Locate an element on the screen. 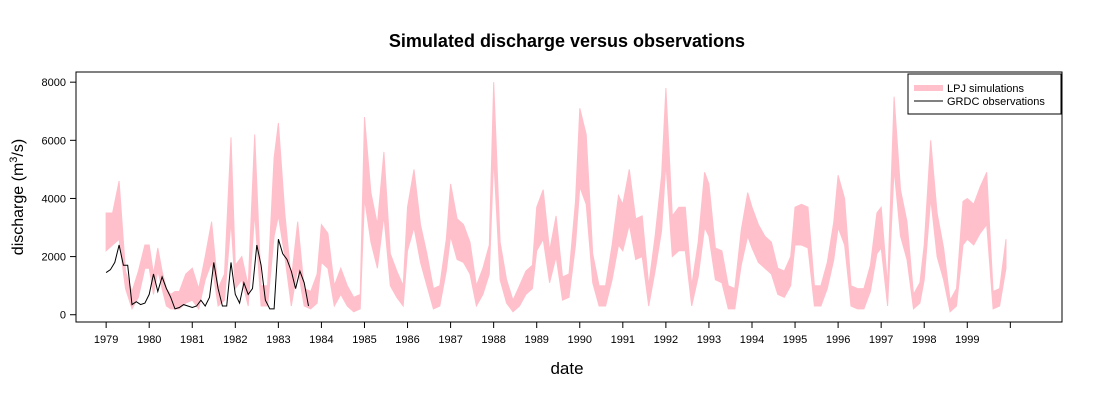 The width and height of the screenshot is (1100, 412). x-tick-label: 1999 is located at coordinates (967, 340).